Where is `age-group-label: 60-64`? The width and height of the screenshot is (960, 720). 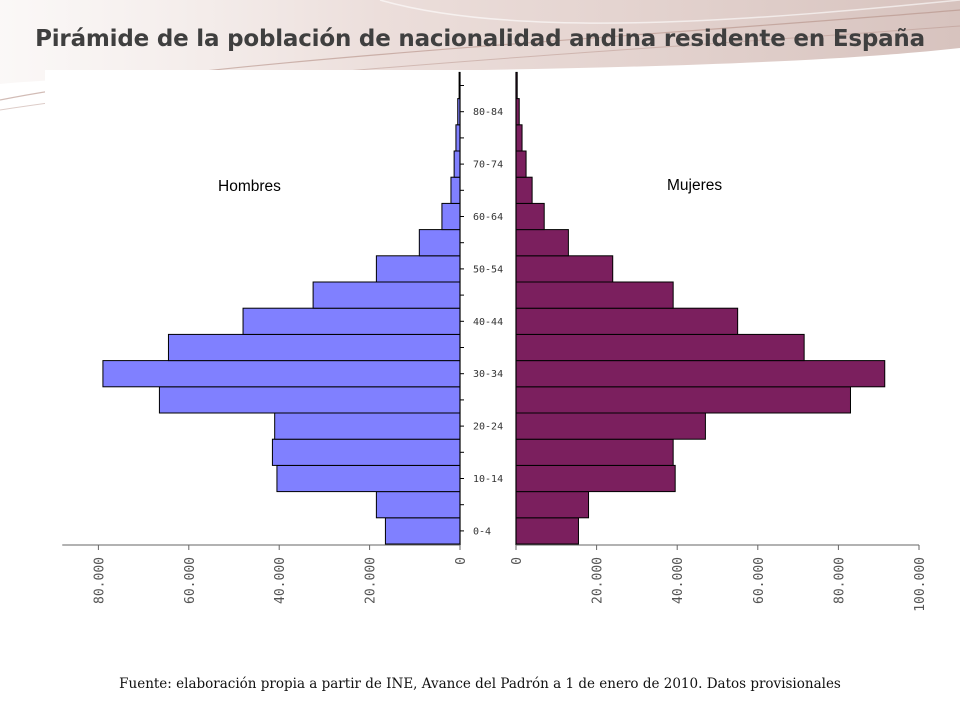
age-group-label: 60-64 is located at coordinates (488, 217).